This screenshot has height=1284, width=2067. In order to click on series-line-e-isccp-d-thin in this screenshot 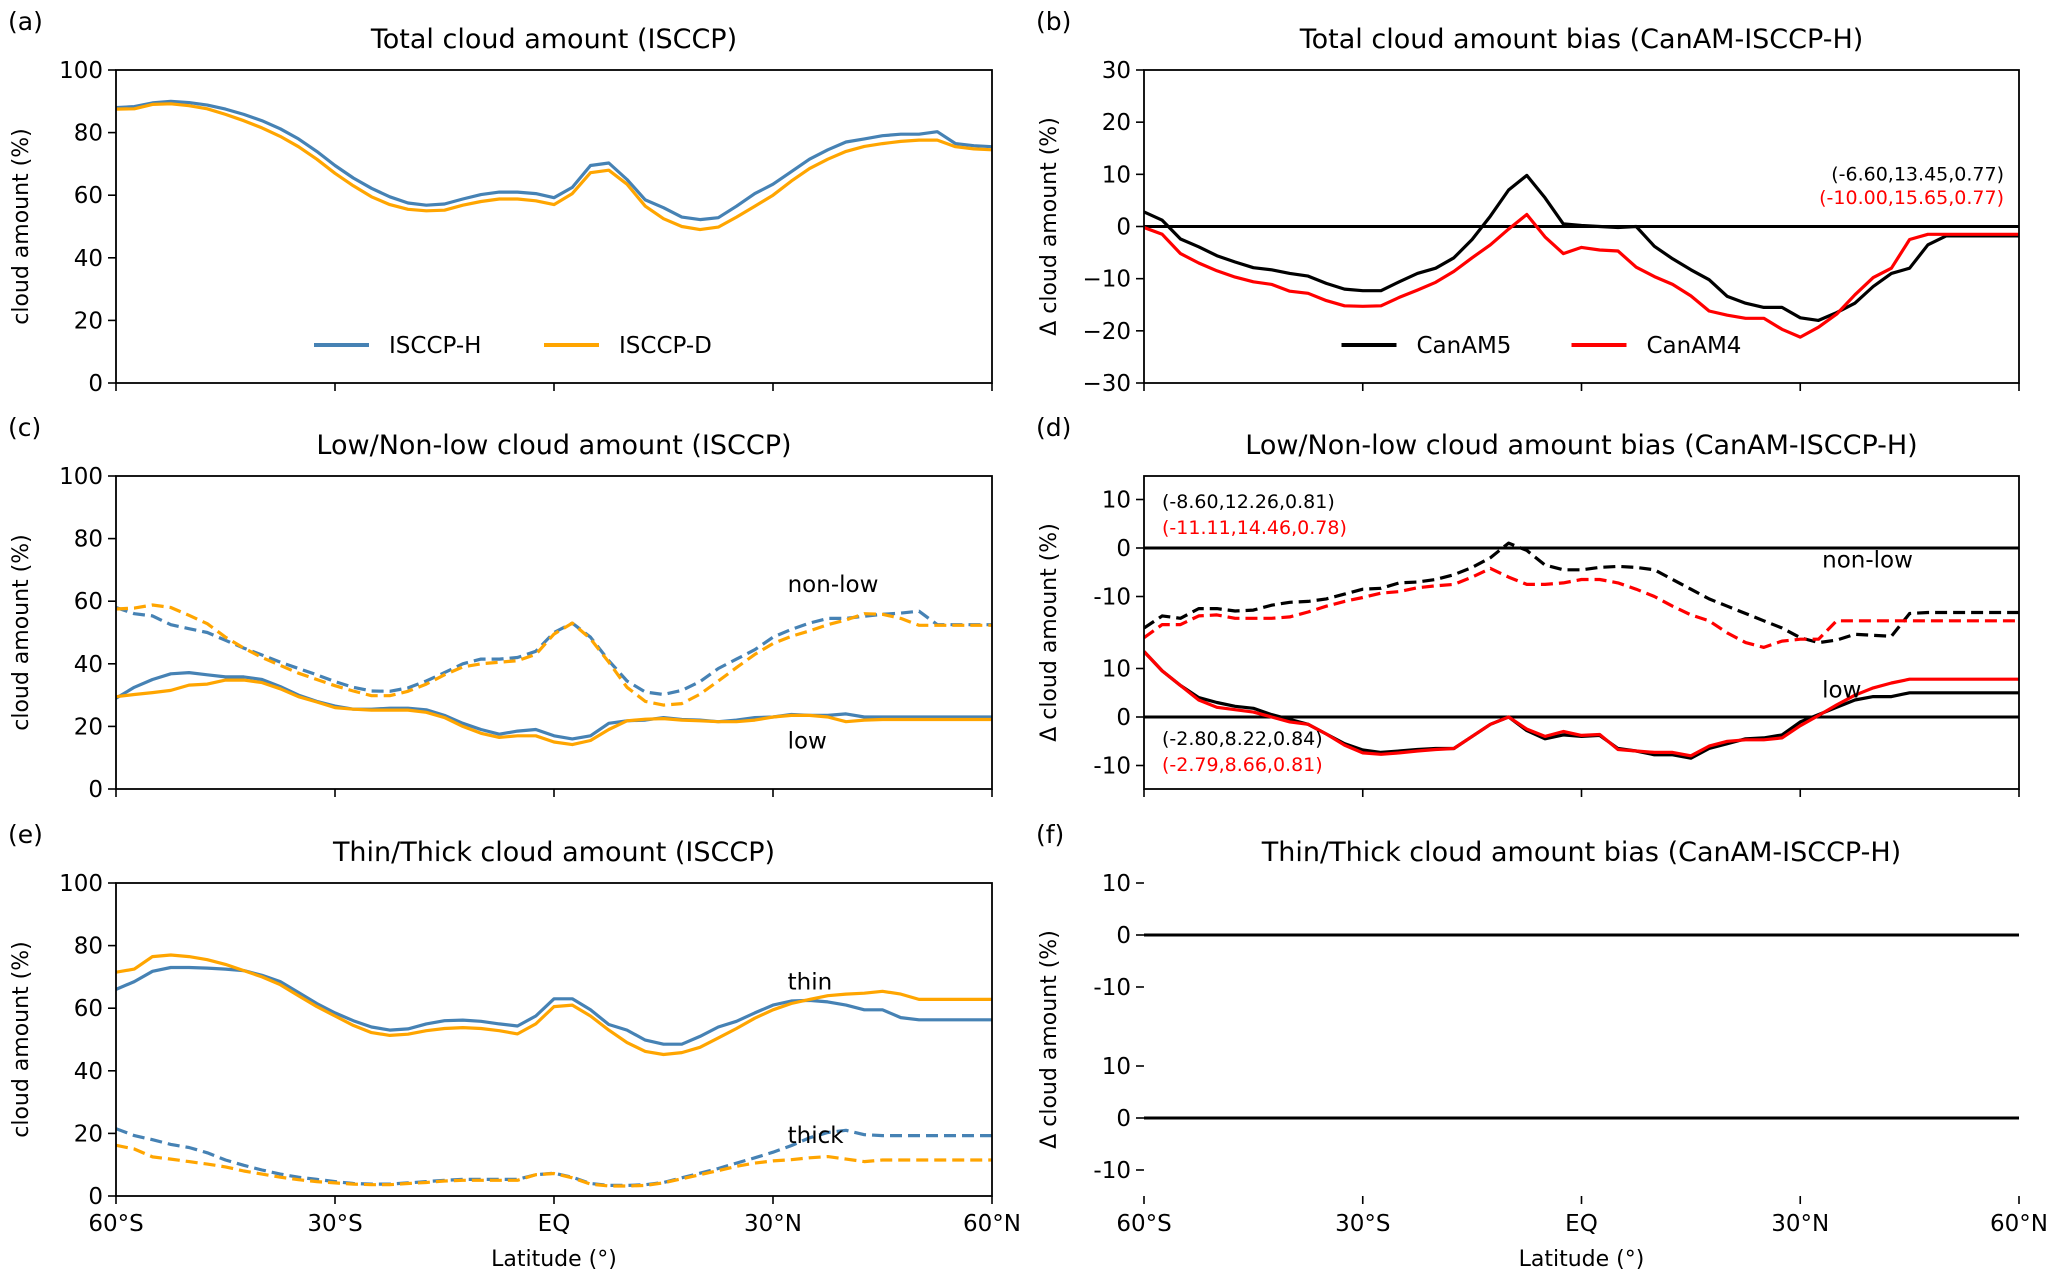, I will do `click(554, 1005)`.